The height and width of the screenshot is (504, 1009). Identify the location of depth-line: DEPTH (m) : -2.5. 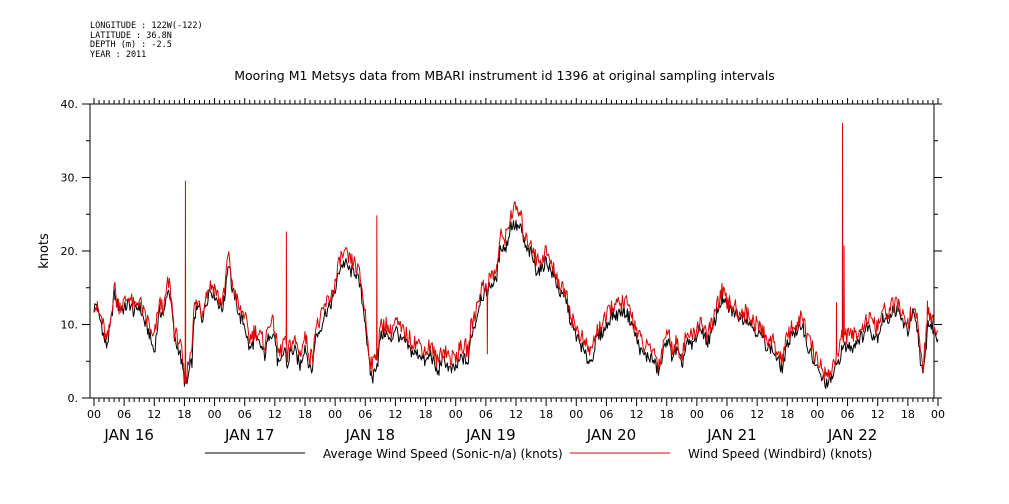
(131, 45).